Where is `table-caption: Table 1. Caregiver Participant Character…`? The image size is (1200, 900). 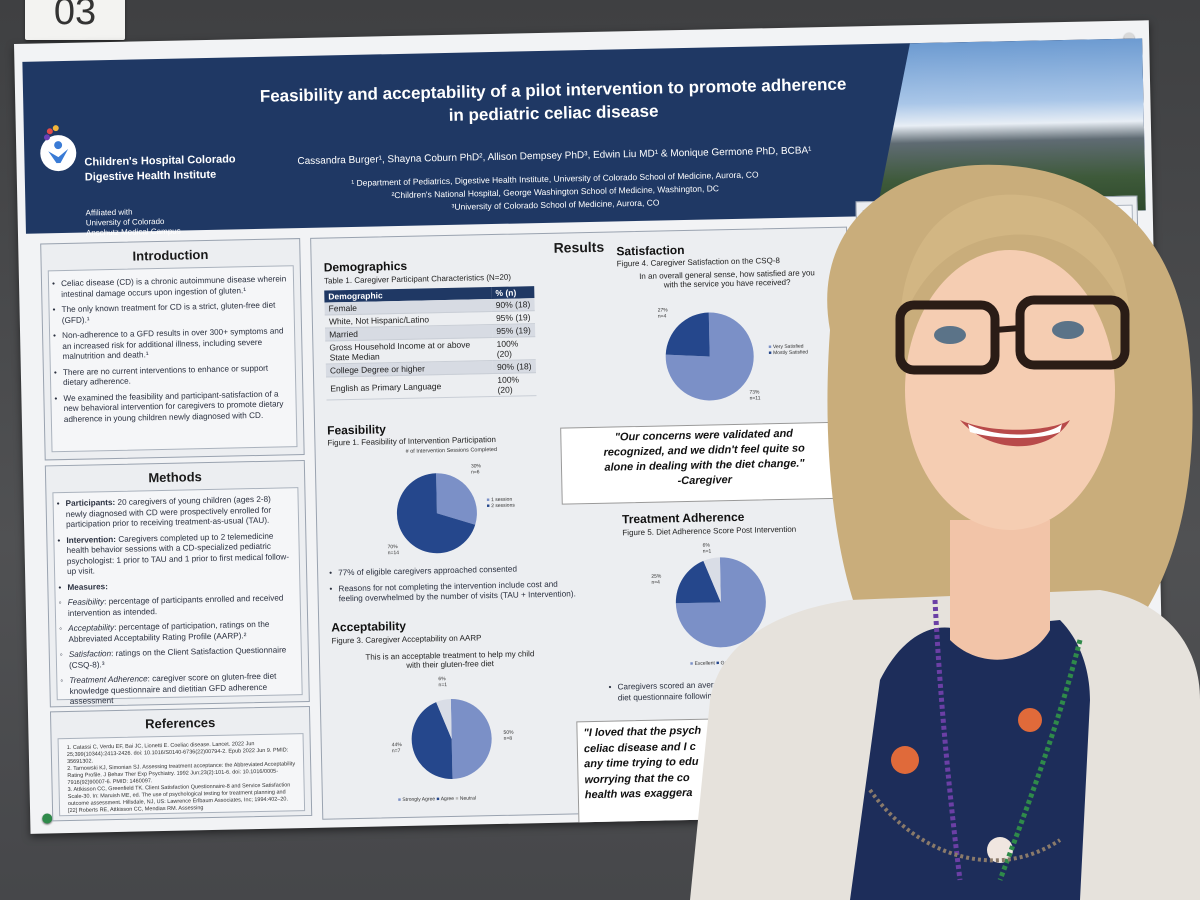
table-caption: Table 1. Caregiver Participant Character… is located at coordinates (417, 279).